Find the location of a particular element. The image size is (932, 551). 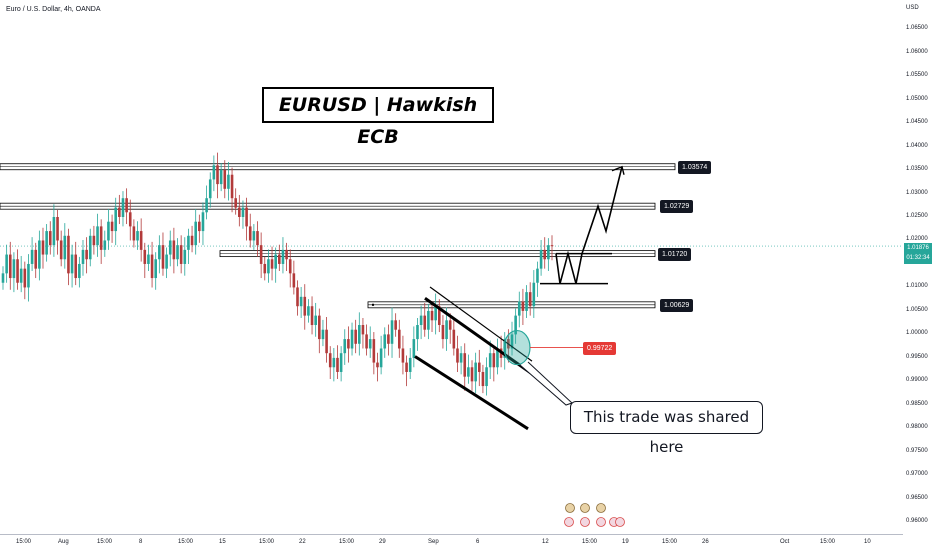

price-tick: 1.02500 is located at coordinates (917, 215).